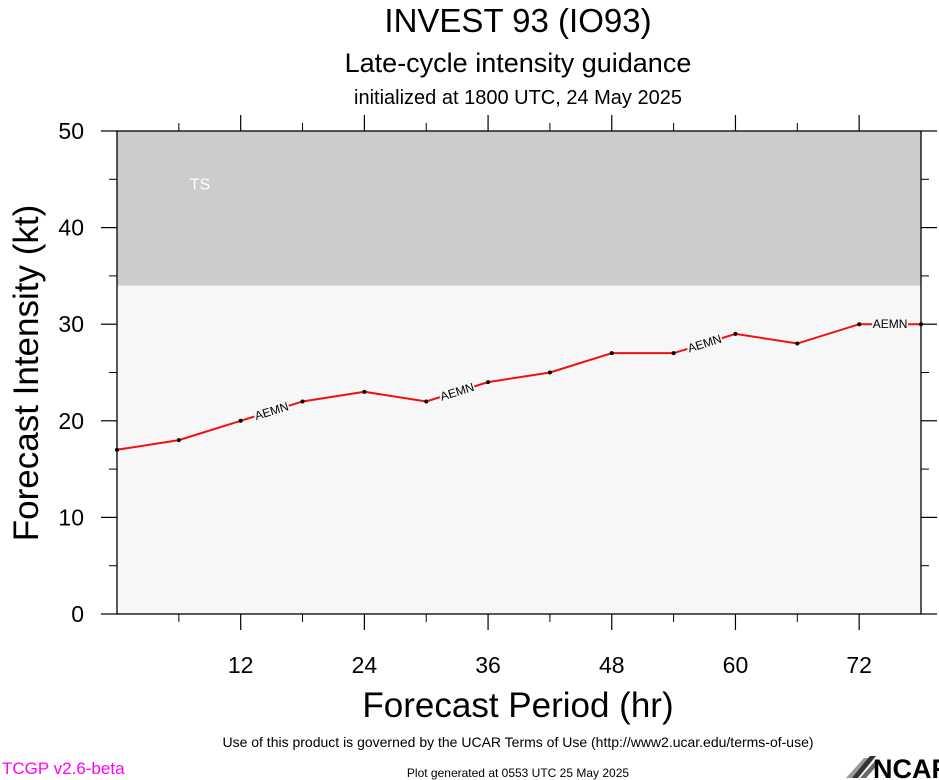 The height and width of the screenshot is (780, 939). Describe the element at coordinates (71, 228) in the screenshot. I see `y-tick-label: 40` at that location.